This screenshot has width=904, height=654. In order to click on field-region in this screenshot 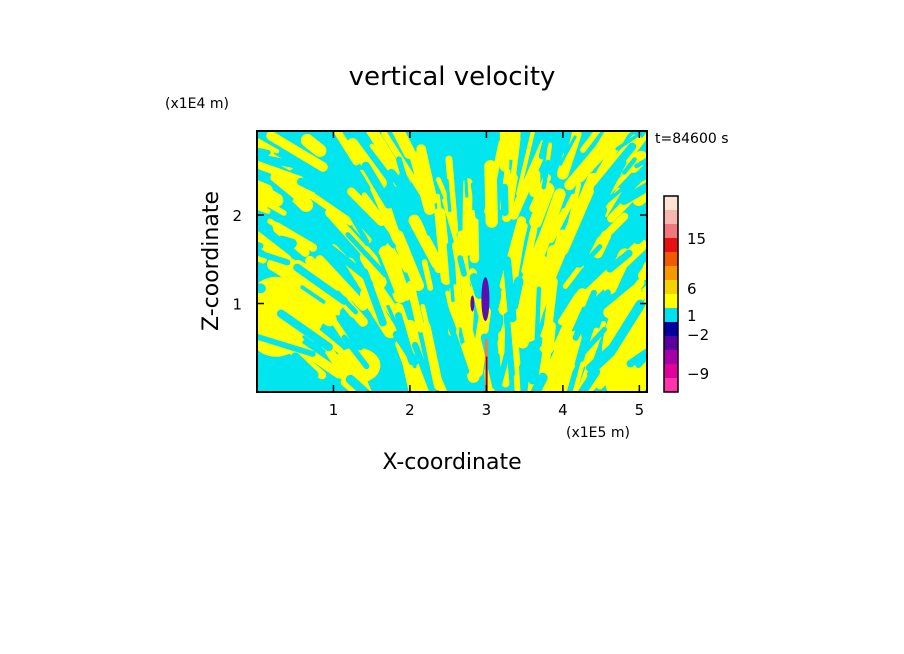, I will do `click(356, 365)`.